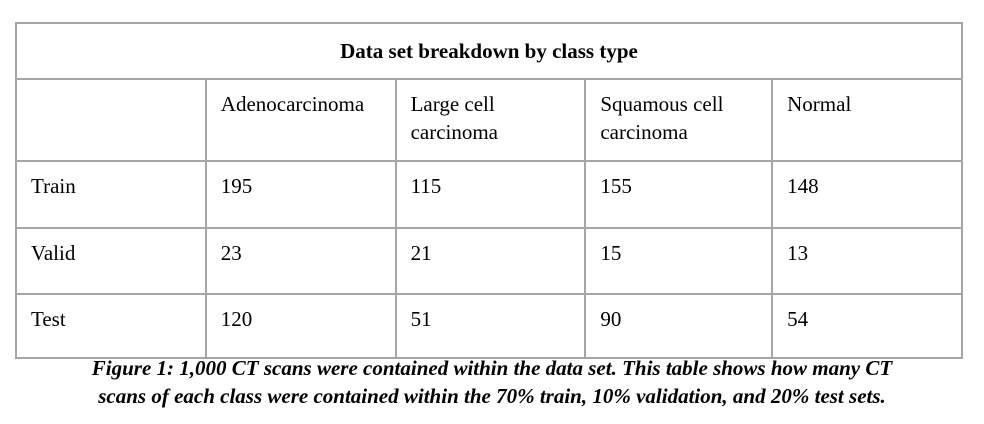 This screenshot has width=984, height=424. What do you see at coordinates (111, 120) in the screenshot?
I see `header-cell-empty` at bounding box center [111, 120].